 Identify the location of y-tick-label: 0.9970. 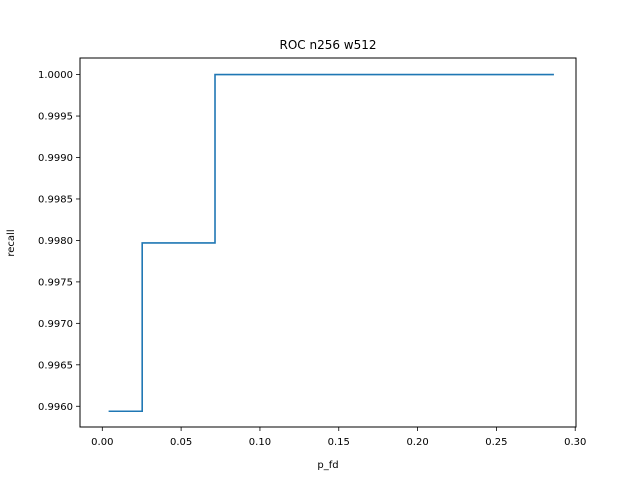
(55, 324).